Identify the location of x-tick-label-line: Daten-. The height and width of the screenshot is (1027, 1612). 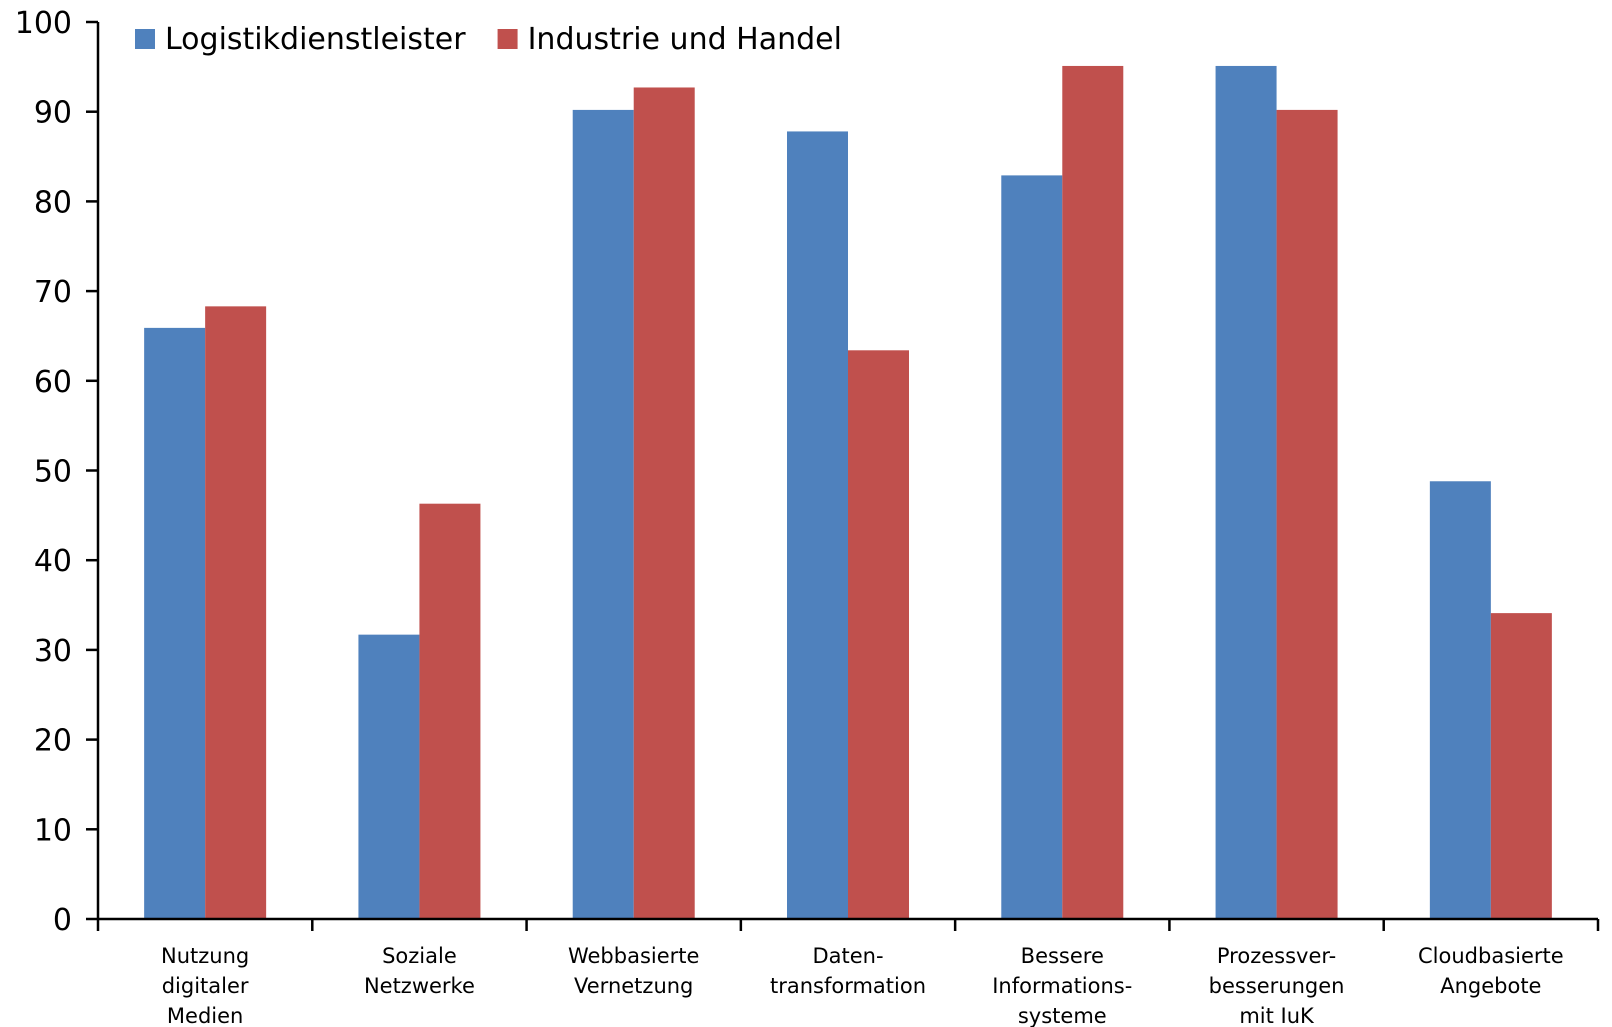
(847, 956).